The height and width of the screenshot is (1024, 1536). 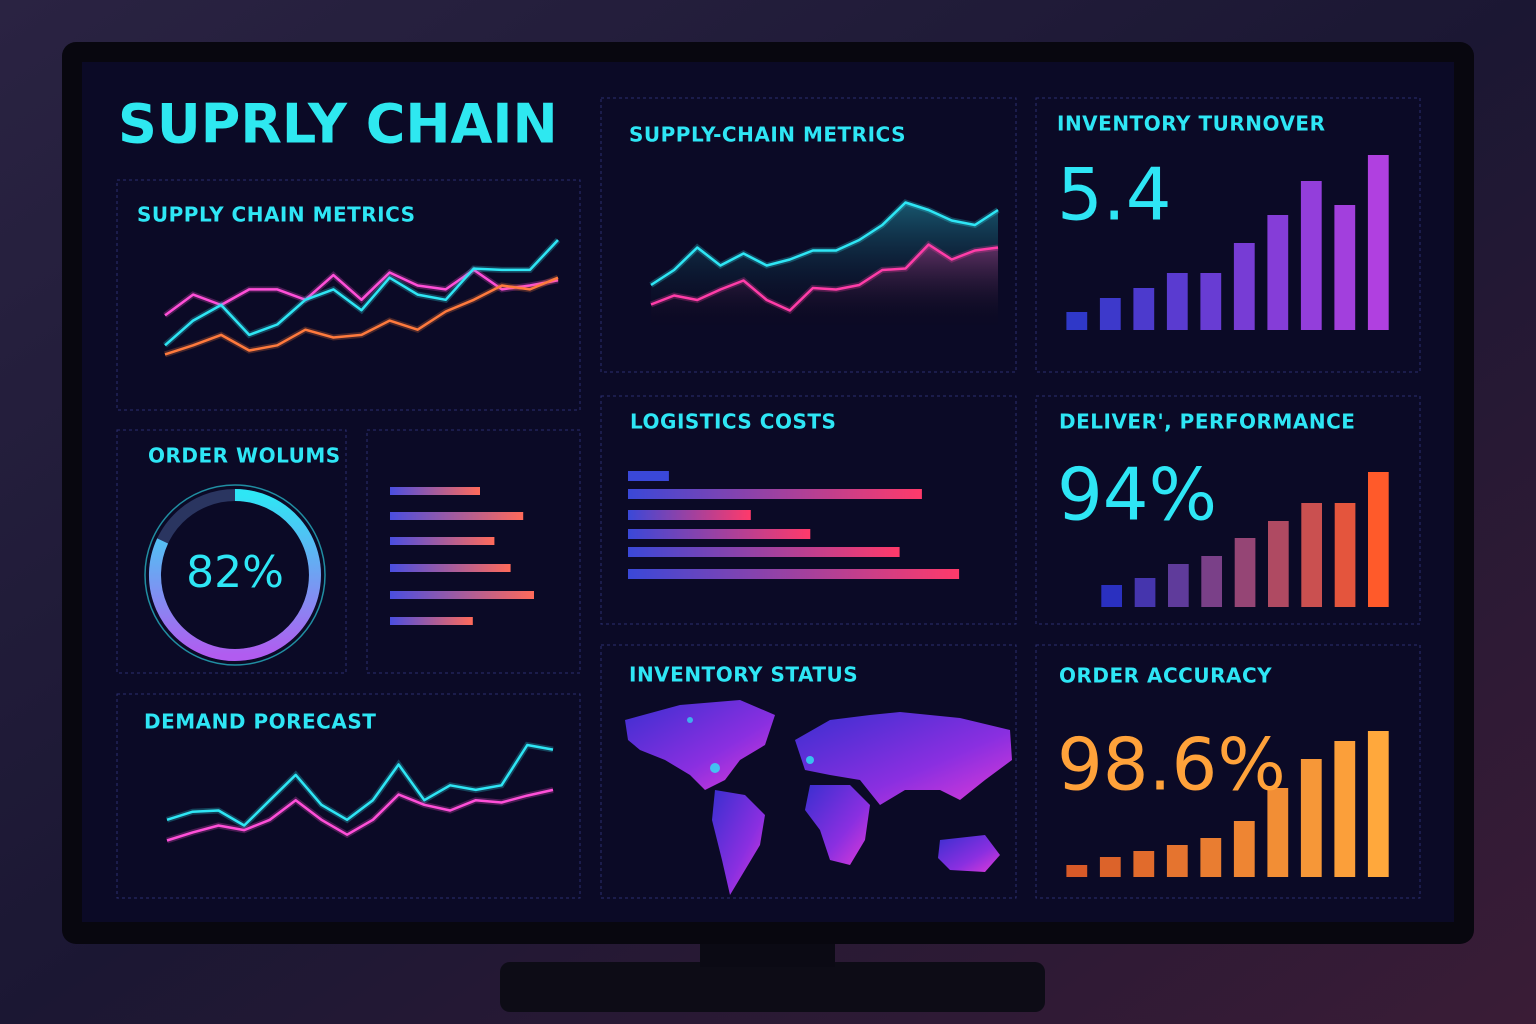 I want to click on panel-title: SUPPLY CHAIN METRICS, so click(x=276, y=215).